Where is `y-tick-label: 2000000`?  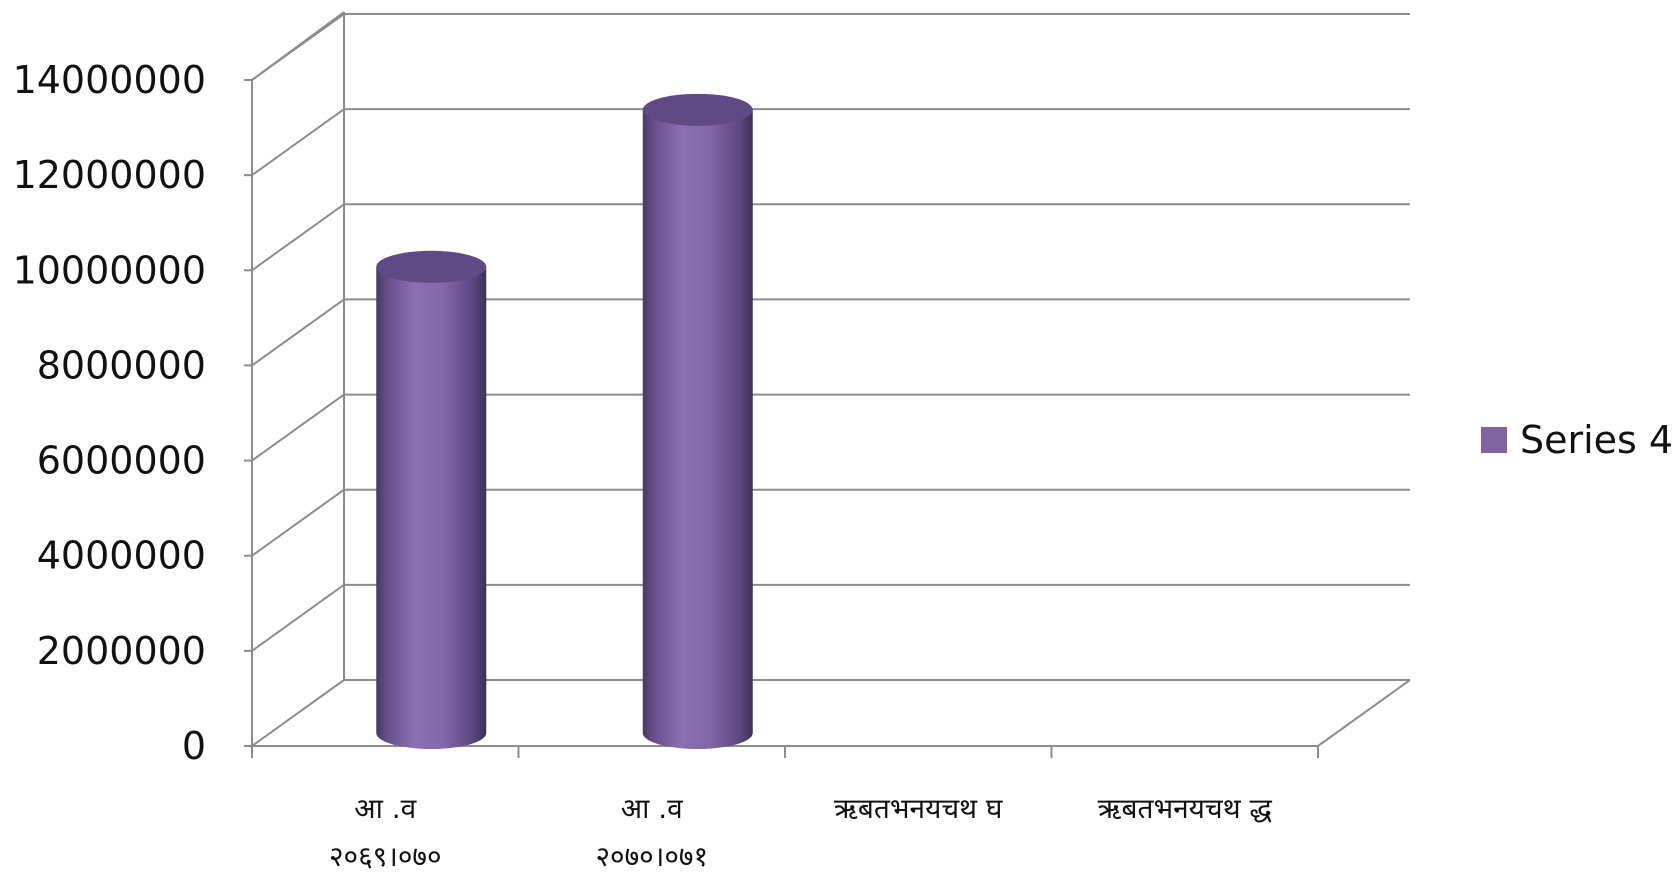
y-tick-label: 2000000 is located at coordinates (121, 651).